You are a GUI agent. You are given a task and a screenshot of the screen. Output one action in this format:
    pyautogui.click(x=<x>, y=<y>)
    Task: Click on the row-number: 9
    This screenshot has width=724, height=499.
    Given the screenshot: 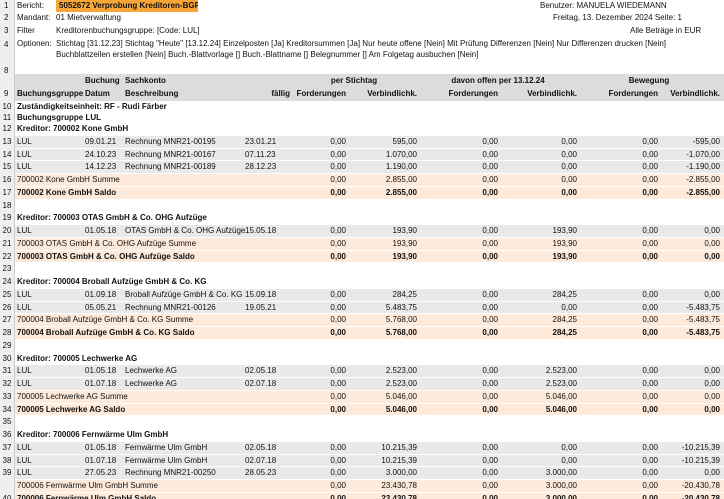 What is the action you would take?
    pyautogui.click(x=6, y=93)
    